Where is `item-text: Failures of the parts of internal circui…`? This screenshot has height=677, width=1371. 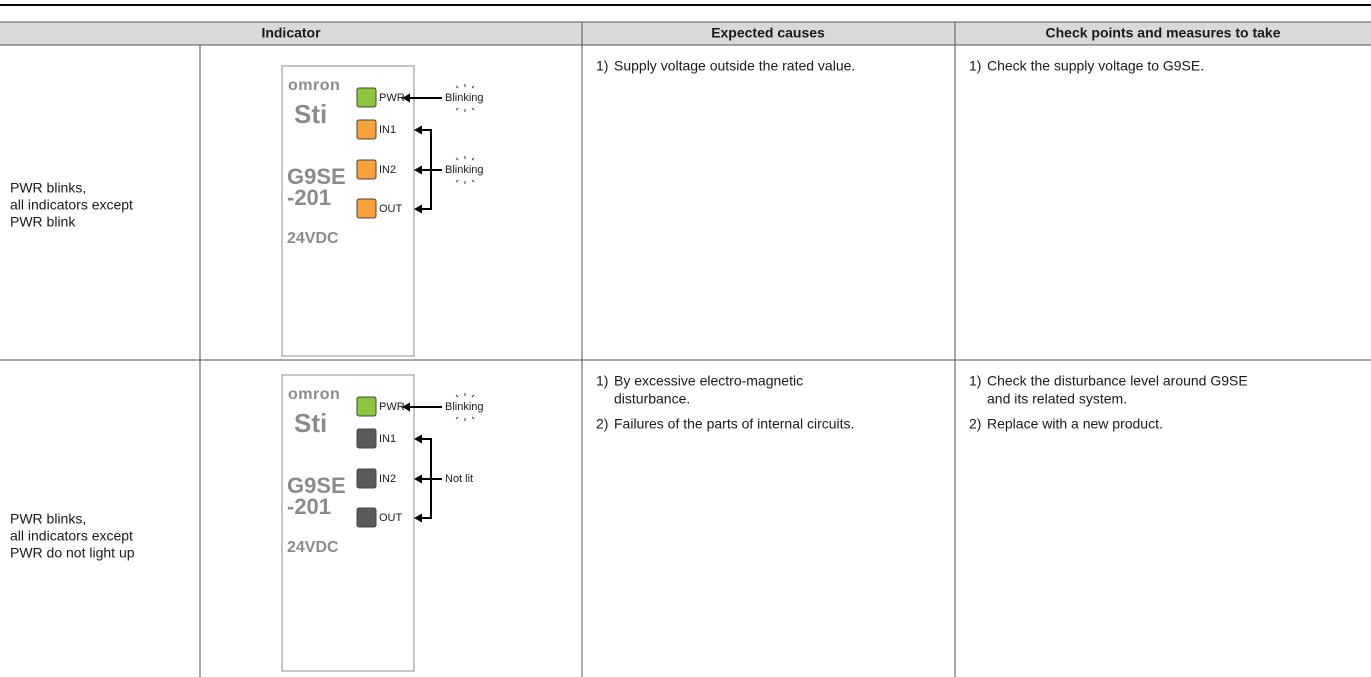
item-text: Failures of the parts of internal circui… is located at coordinates (734, 424).